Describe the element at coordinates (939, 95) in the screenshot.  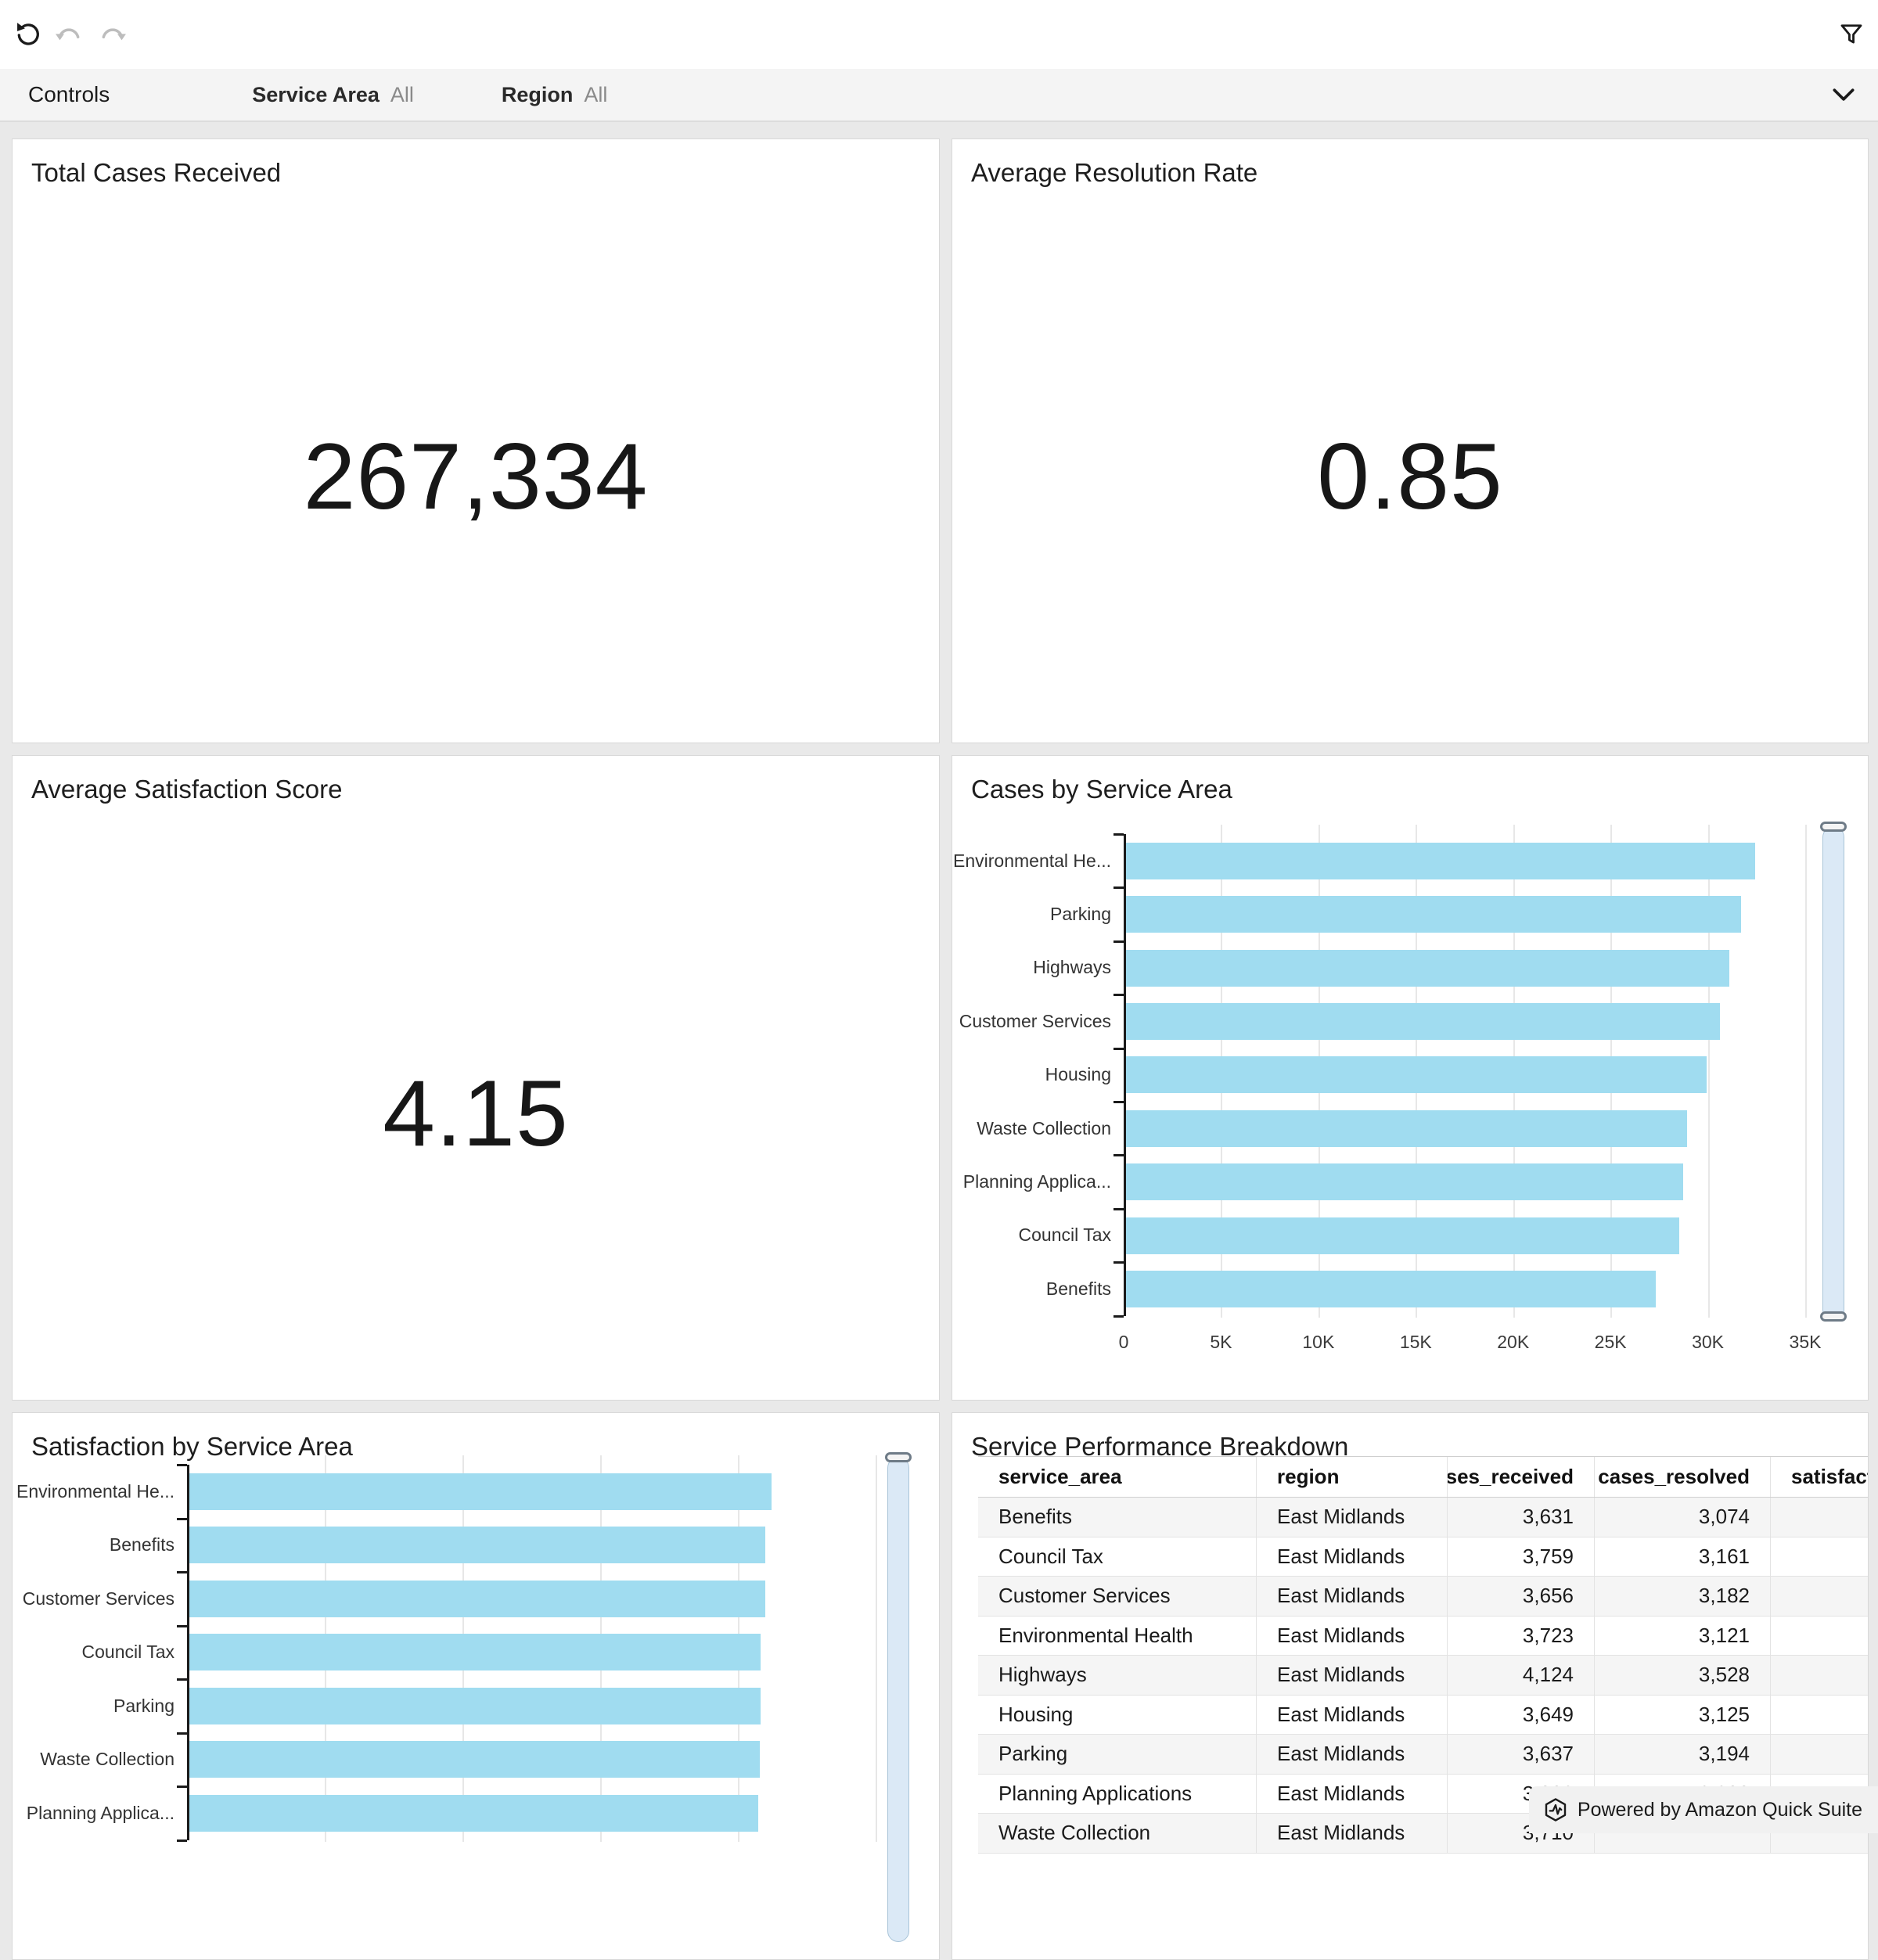
I see `controls-bar: Controls Service Area All Region All` at that location.